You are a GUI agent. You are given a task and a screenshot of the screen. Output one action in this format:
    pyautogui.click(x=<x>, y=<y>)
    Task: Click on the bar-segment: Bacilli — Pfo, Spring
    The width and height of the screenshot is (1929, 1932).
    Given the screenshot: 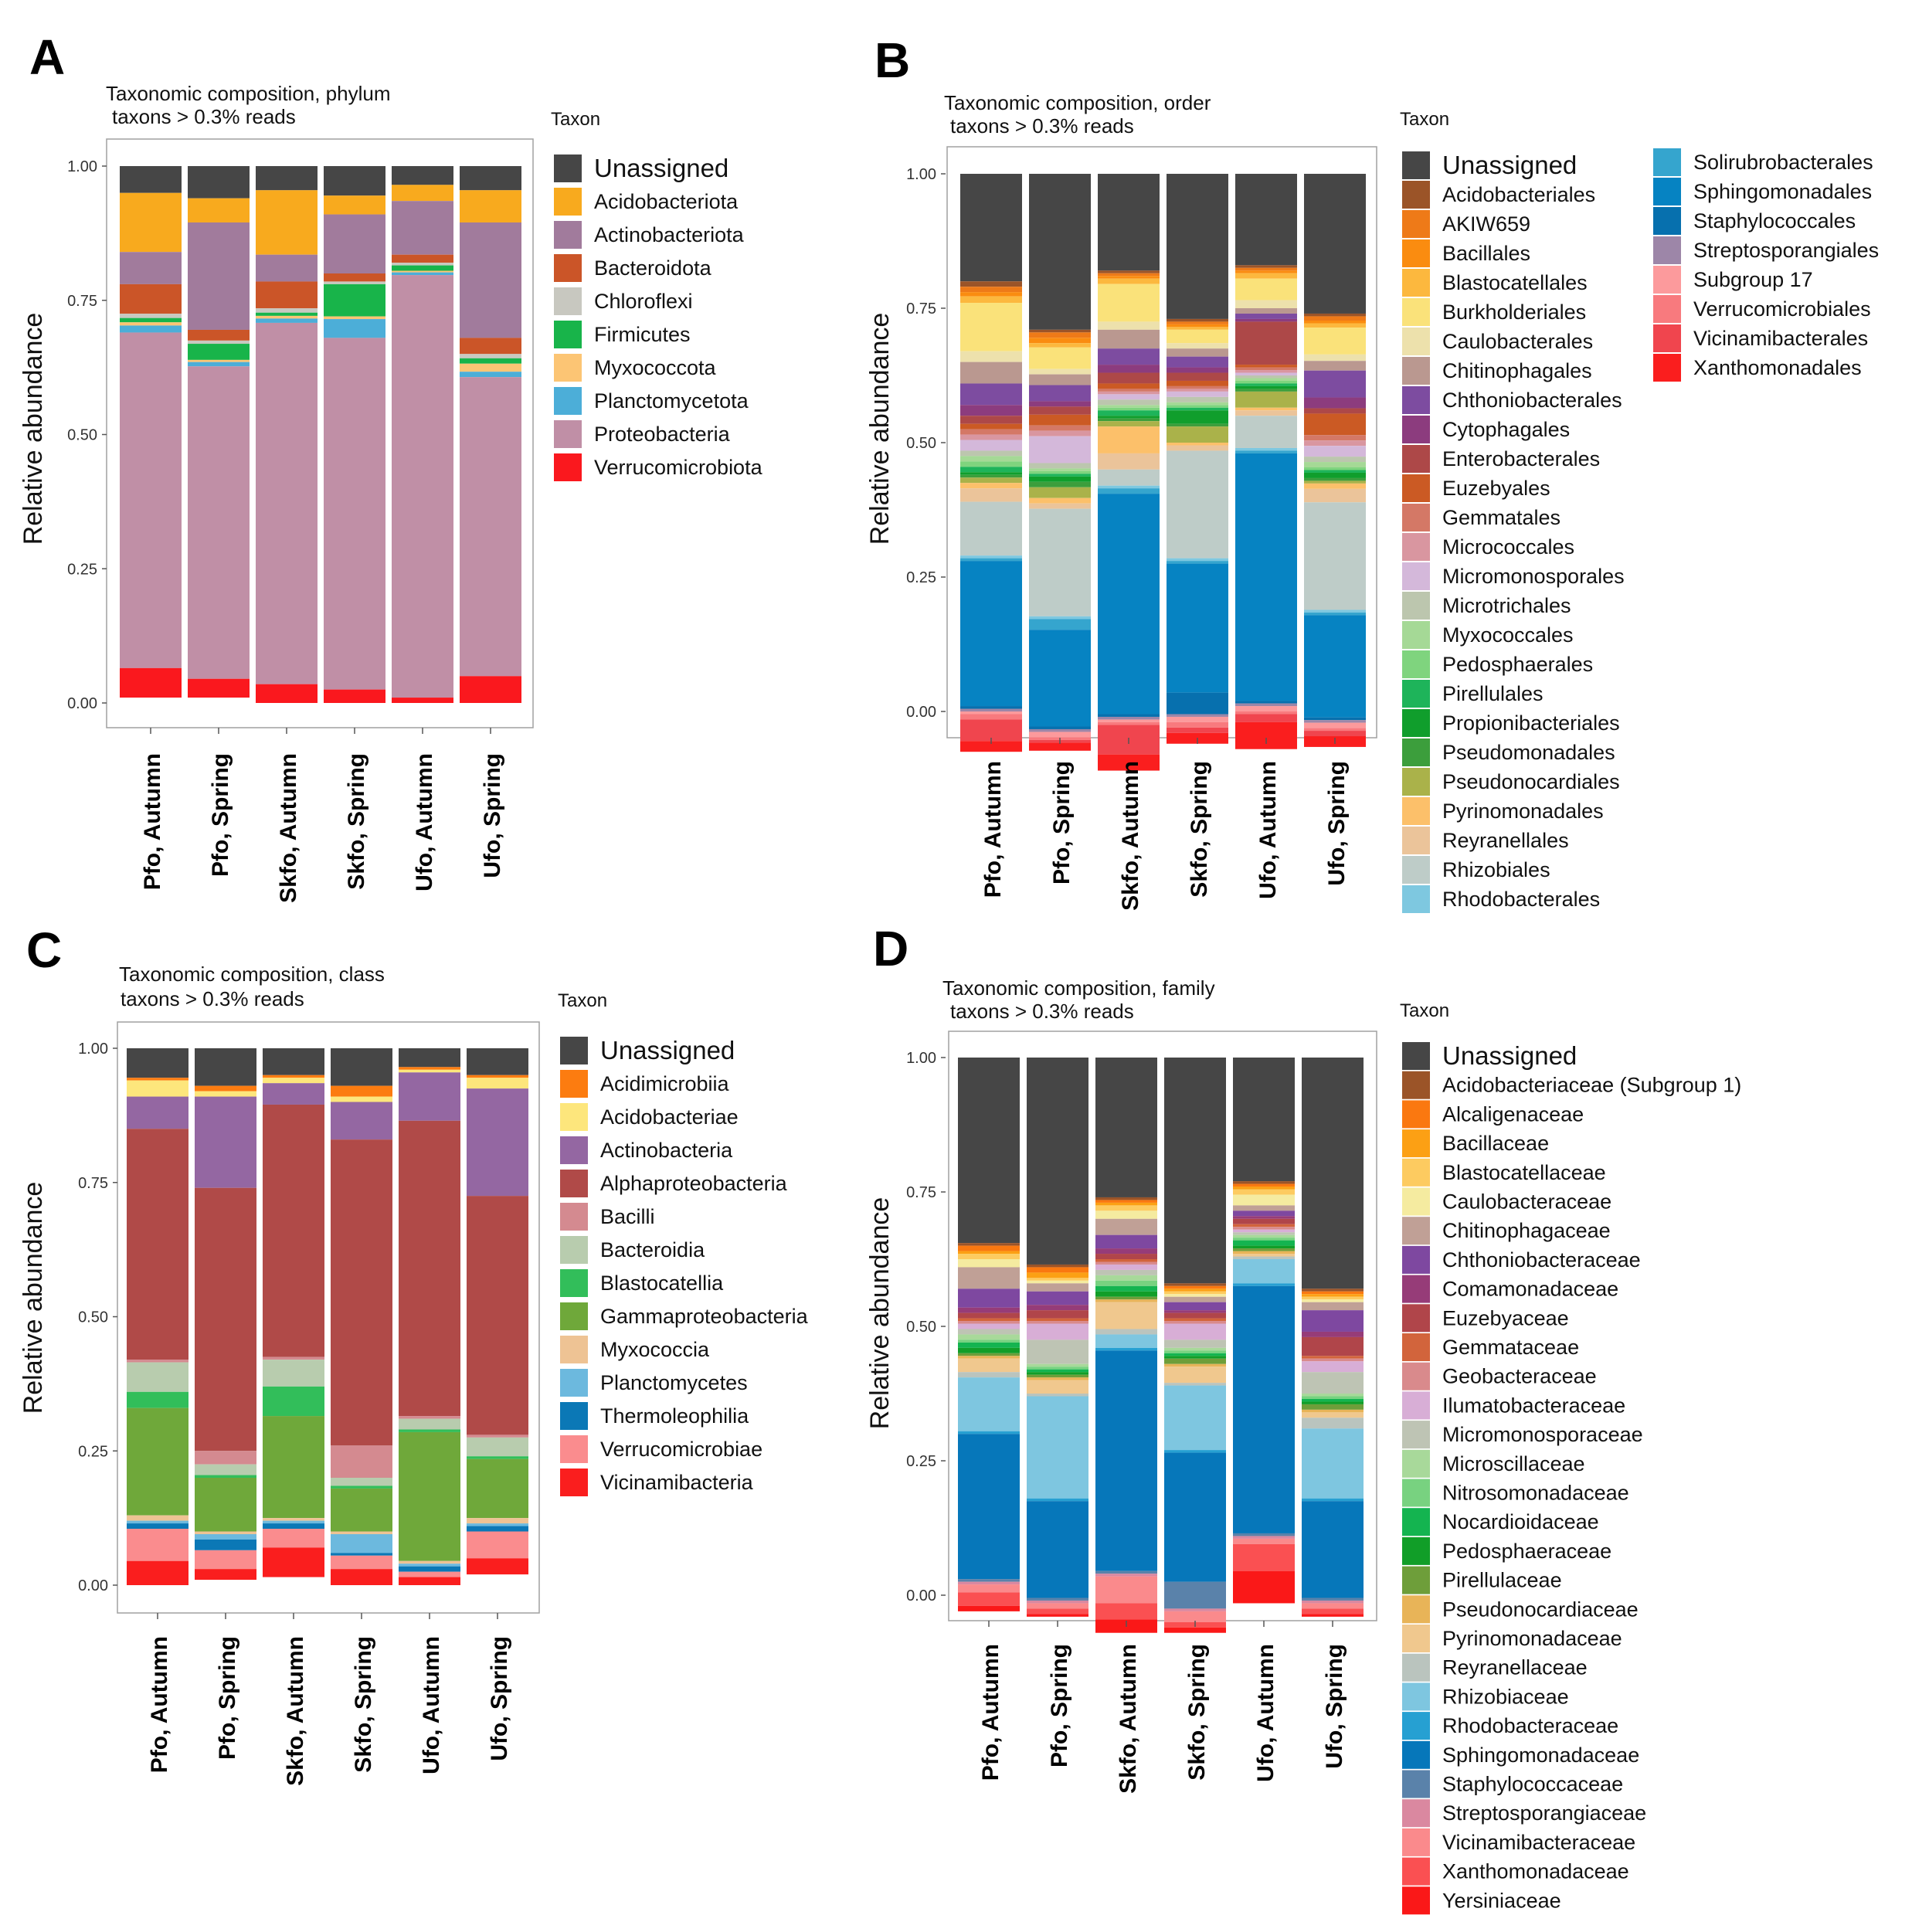 What is the action you would take?
    pyautogui.click(x=226, y=1458)
    